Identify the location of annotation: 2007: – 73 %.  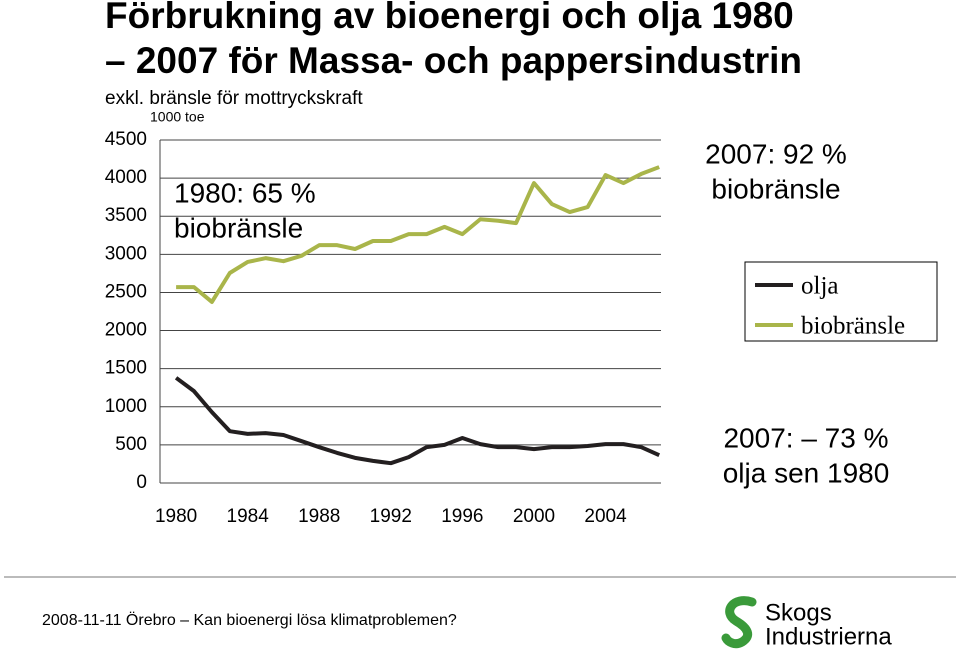
(805, 437).